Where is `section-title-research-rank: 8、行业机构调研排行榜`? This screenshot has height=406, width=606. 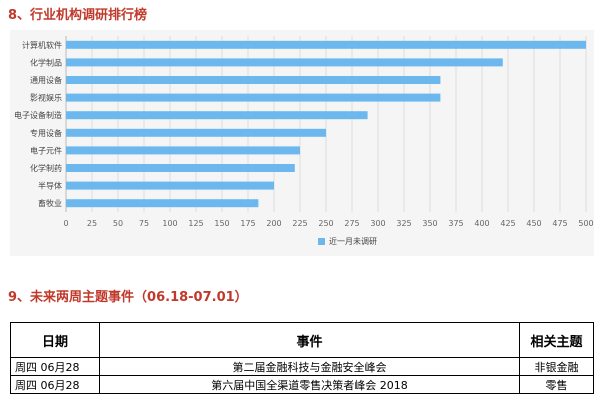 section-title-research-rank: 8、行业机构调研排行榜 is located at coordinates (78, 15).